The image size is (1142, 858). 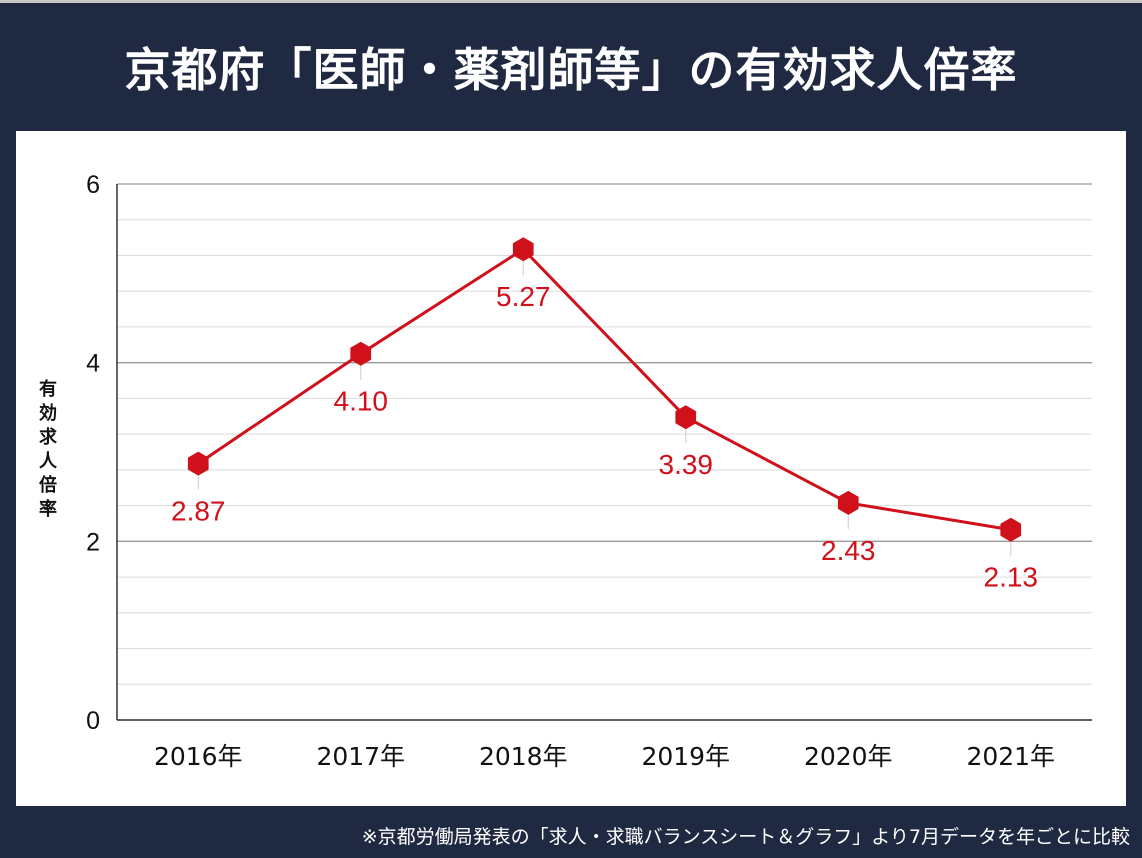 I want to click on x-tick-label: 2019年, so click(x=685, y=756).